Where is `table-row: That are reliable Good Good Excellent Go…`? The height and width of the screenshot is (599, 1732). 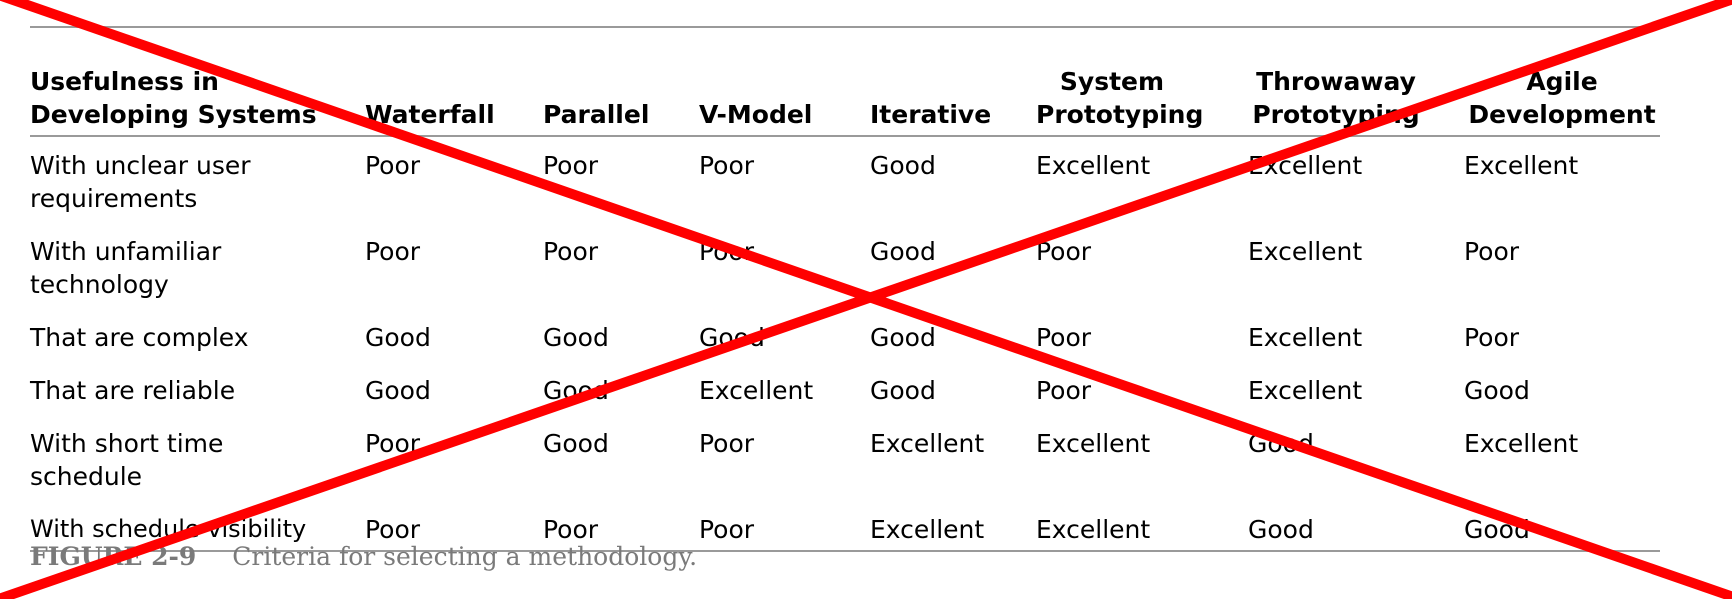 table-row: That are reliable Good Good Excellent Go… is located at coordinates (845, 388).